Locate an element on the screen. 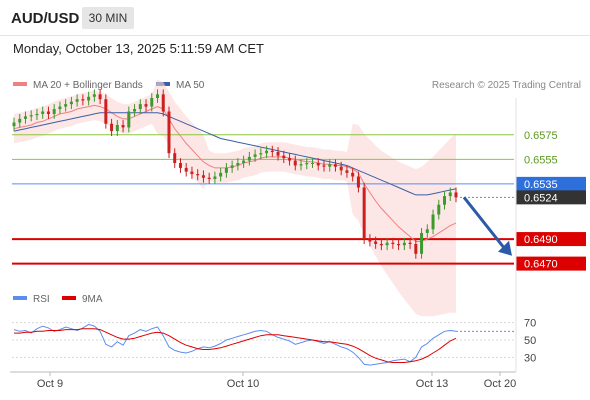  rsi-tick-label: 30 is located at coordinates (530, 358).